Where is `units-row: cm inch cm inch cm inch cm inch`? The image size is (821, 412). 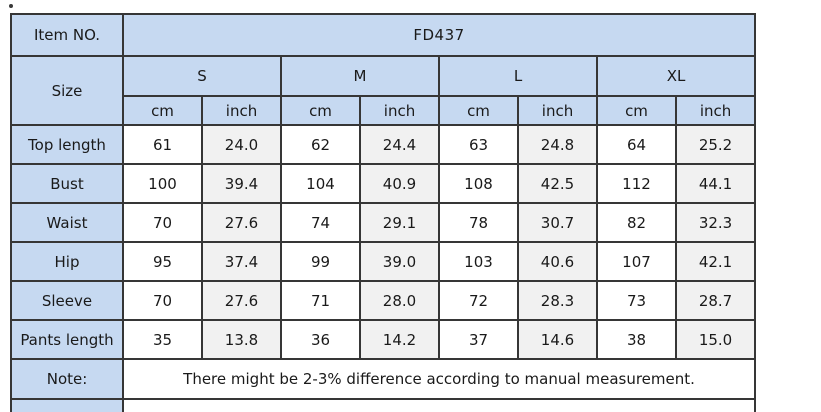
units-row: cm inch cm inch cm inch cm inch is located at coordinates (384, 110).